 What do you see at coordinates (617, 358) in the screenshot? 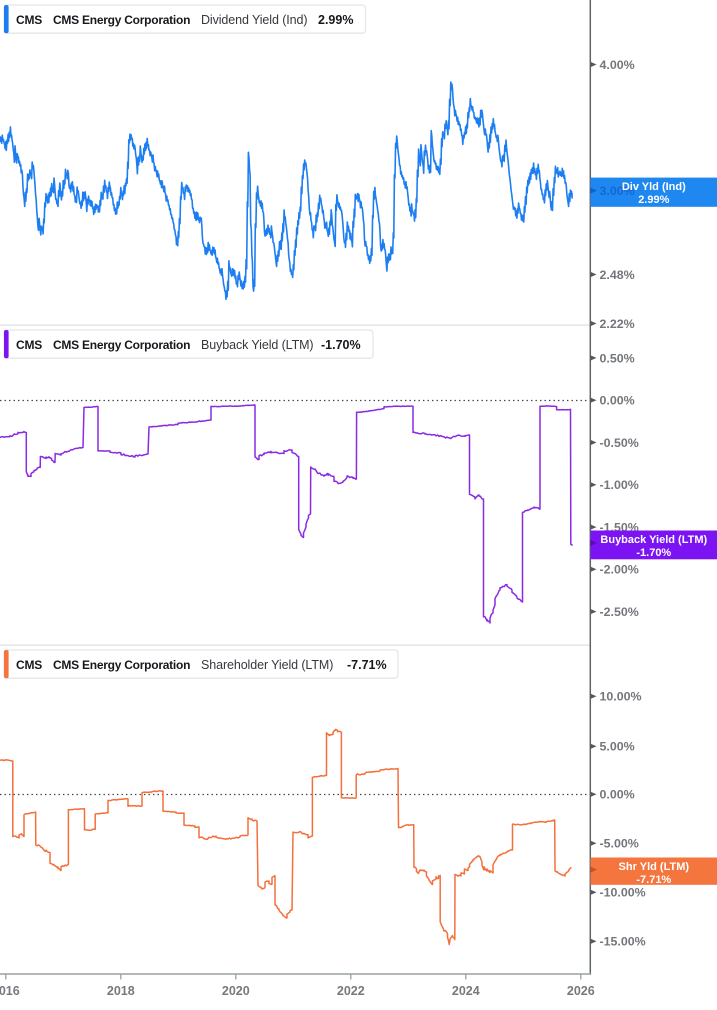
I see `svg-text: 0.50%` at bounding box center [617, 358].